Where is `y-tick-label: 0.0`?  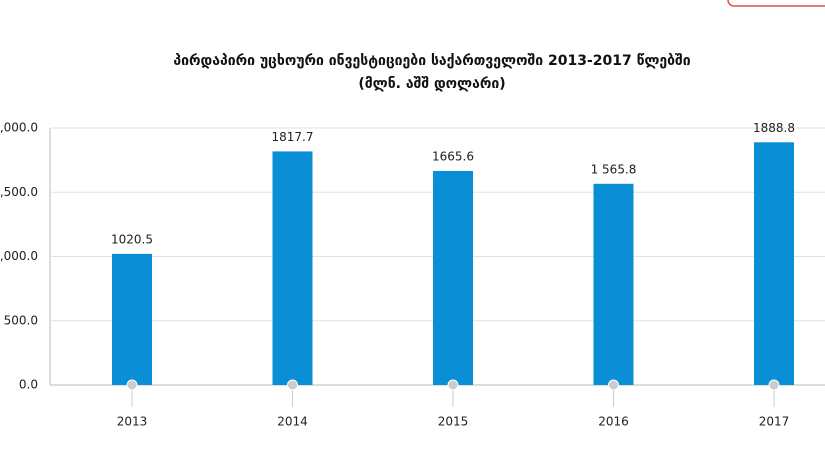
y-tick-label: 0.0 is located at coordinates (28, 385).